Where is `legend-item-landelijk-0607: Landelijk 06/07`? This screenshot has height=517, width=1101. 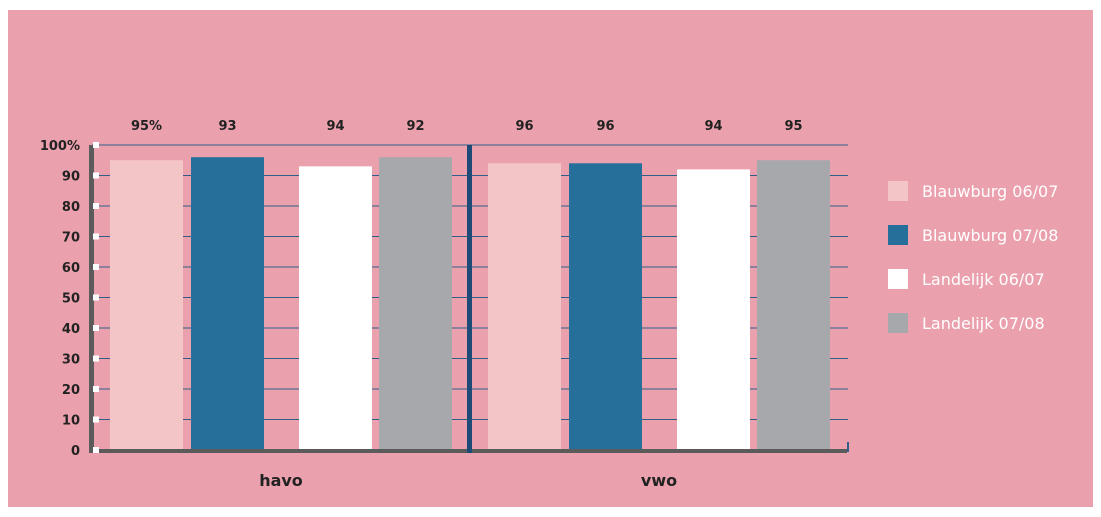 legend-item-landelijk-0607: Landelijk 06/07 is located at coordinates (973, 279).